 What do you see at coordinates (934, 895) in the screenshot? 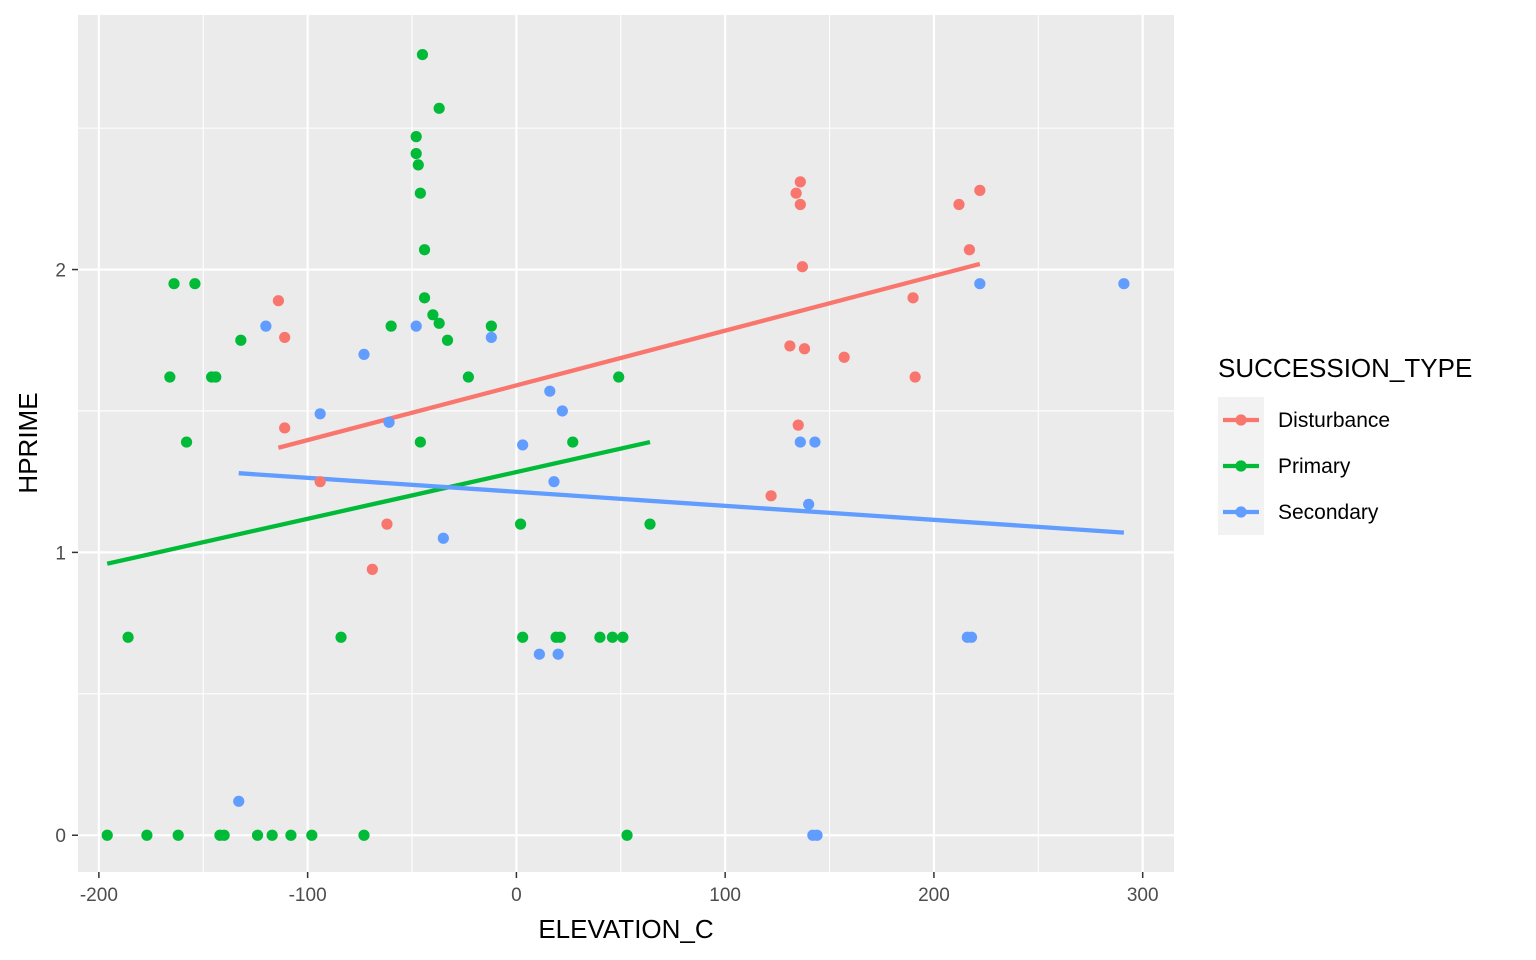
I see `x-tick-label: 200` at bounding box center [934, 895].